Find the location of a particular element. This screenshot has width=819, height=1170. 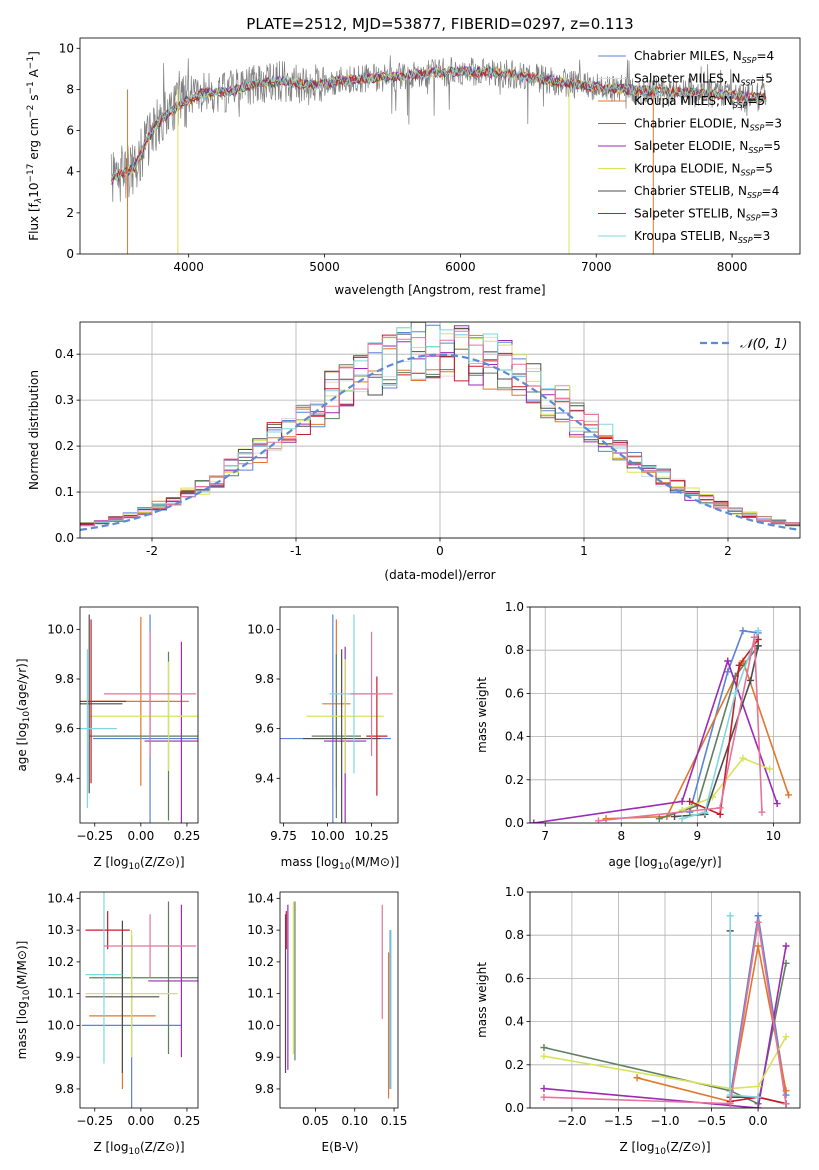

x-tick-label: -2 is located at coordinates (152, 551).